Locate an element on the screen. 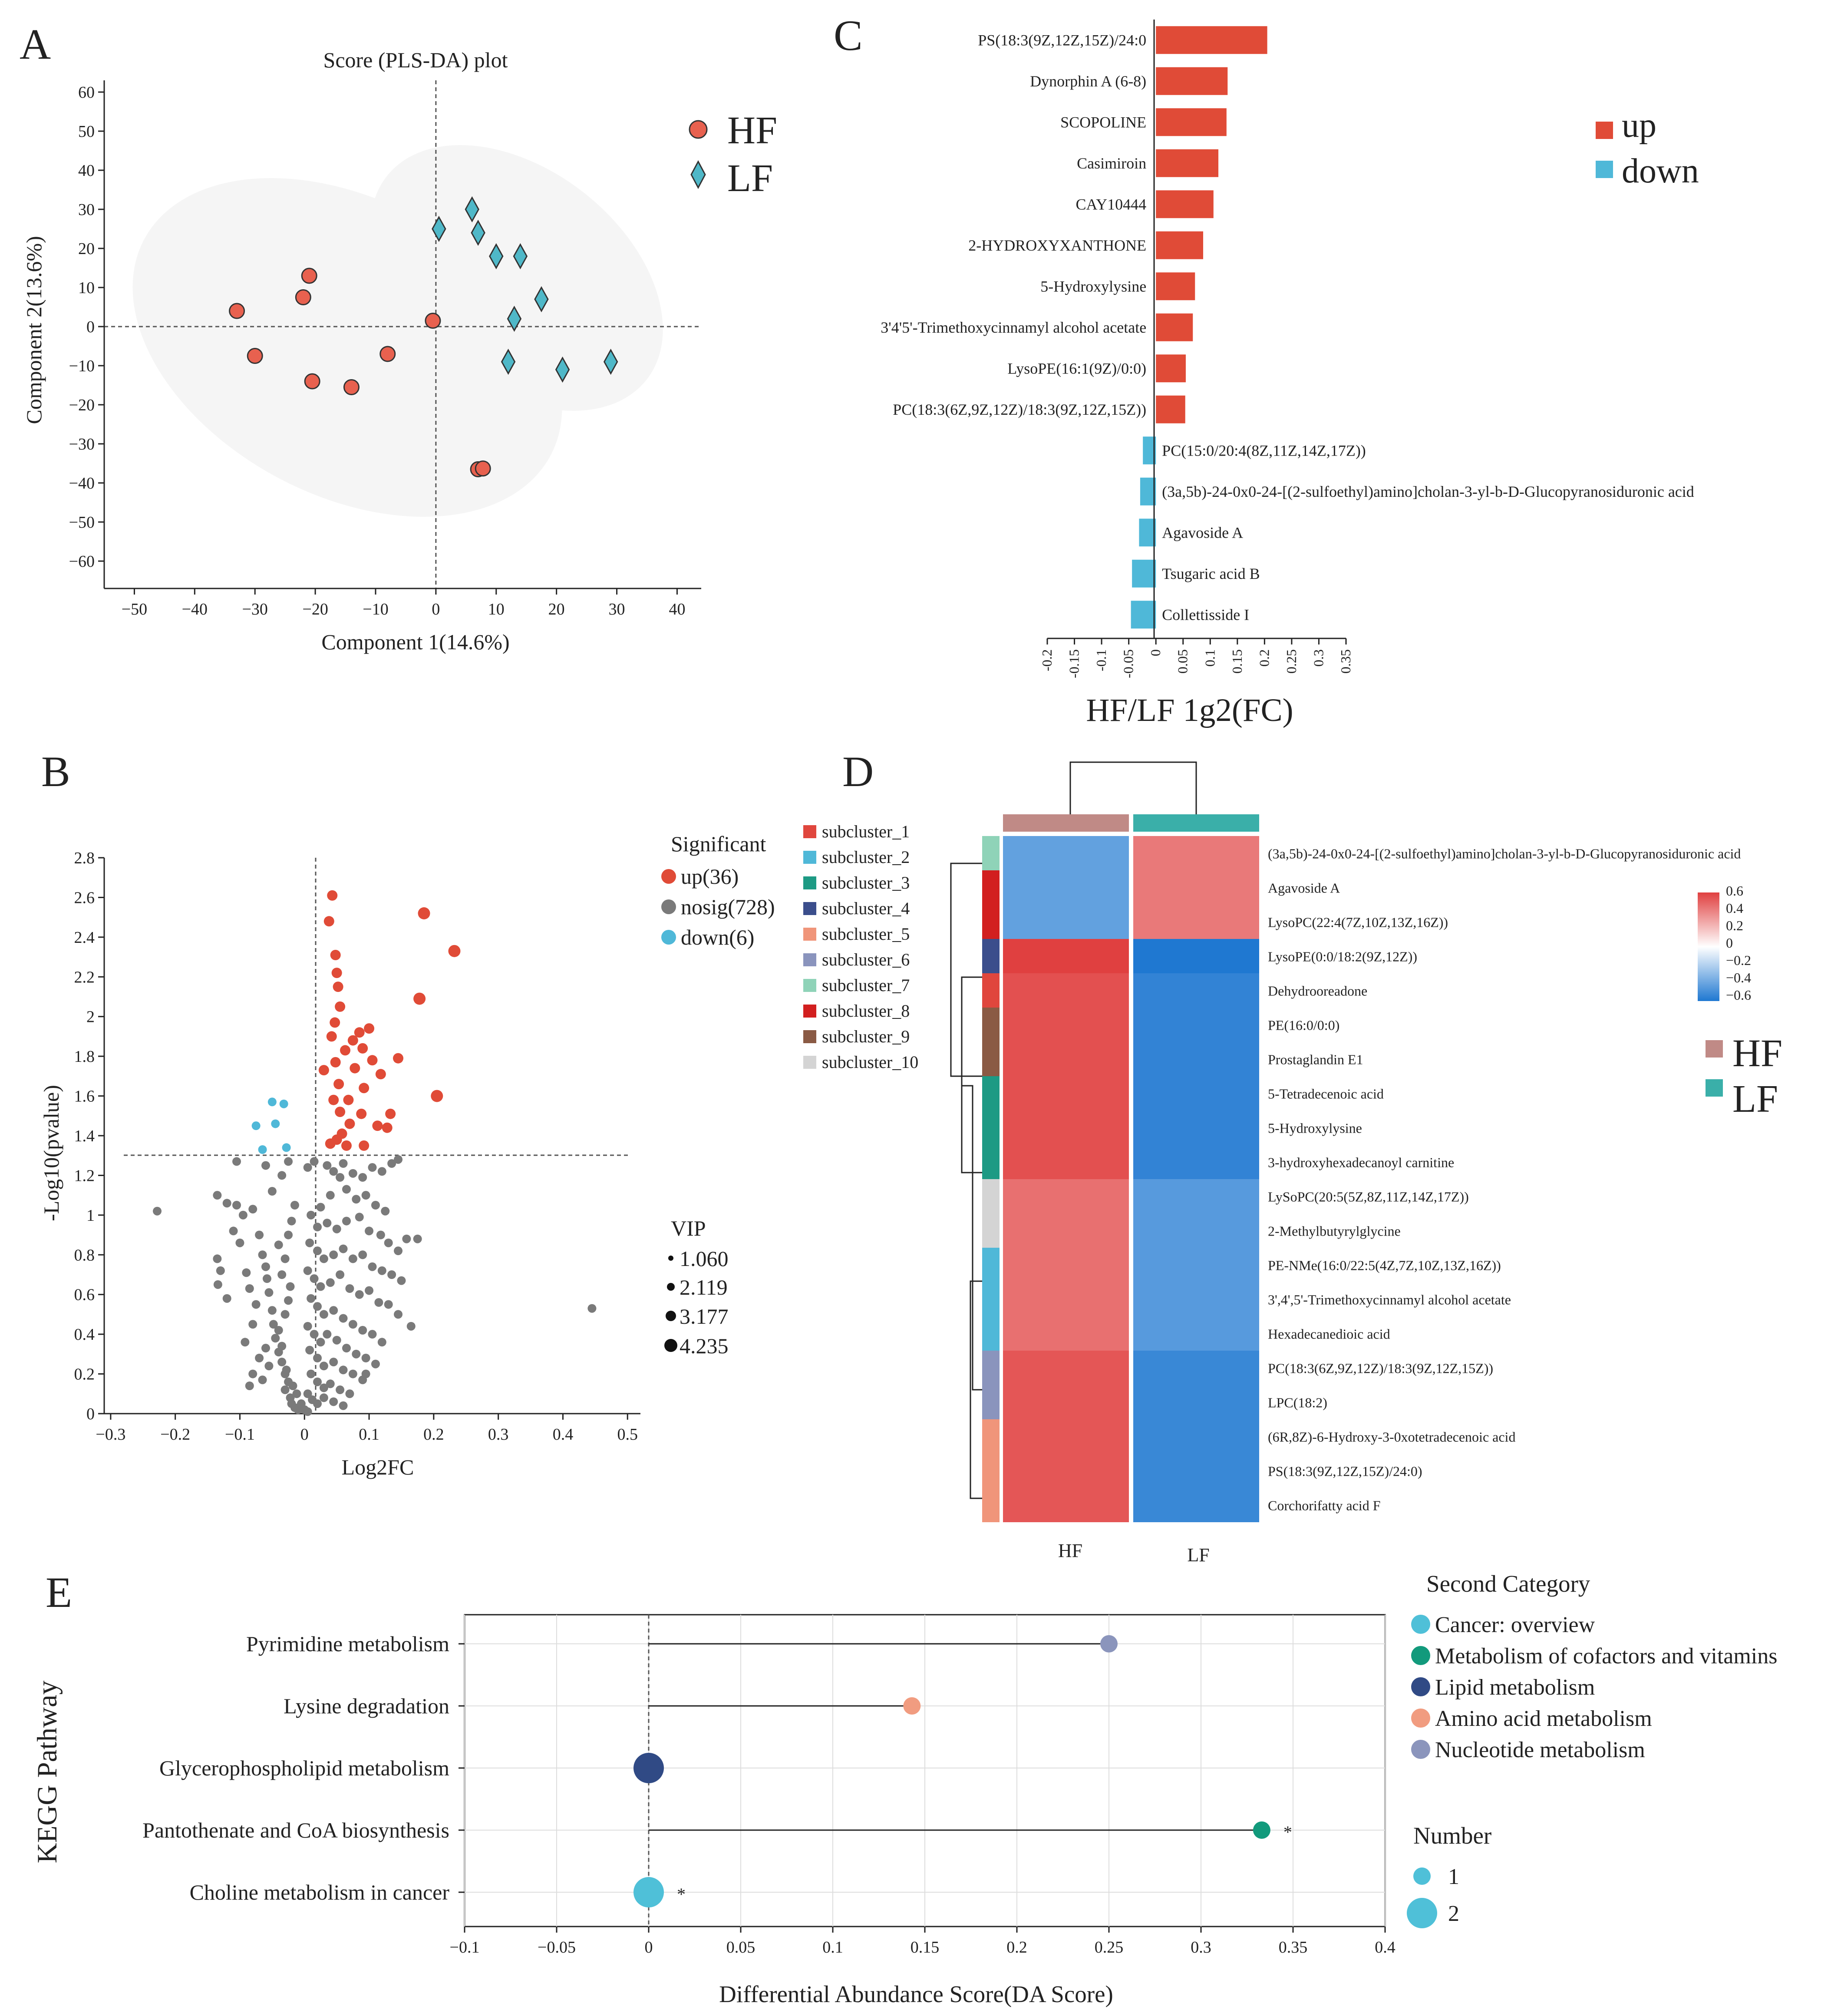 The width and height of the screenshot is (1831, 2016). x-tick-label: 20 is located at coordinates (556, 609).